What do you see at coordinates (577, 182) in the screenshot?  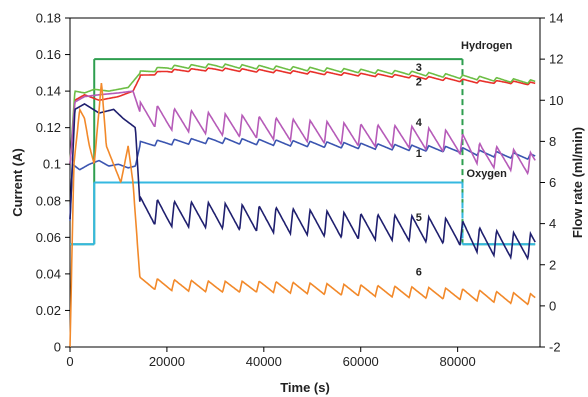 I see `y2-axis-title: Flow rate (ml/min)` at bounding box center [577, 182].